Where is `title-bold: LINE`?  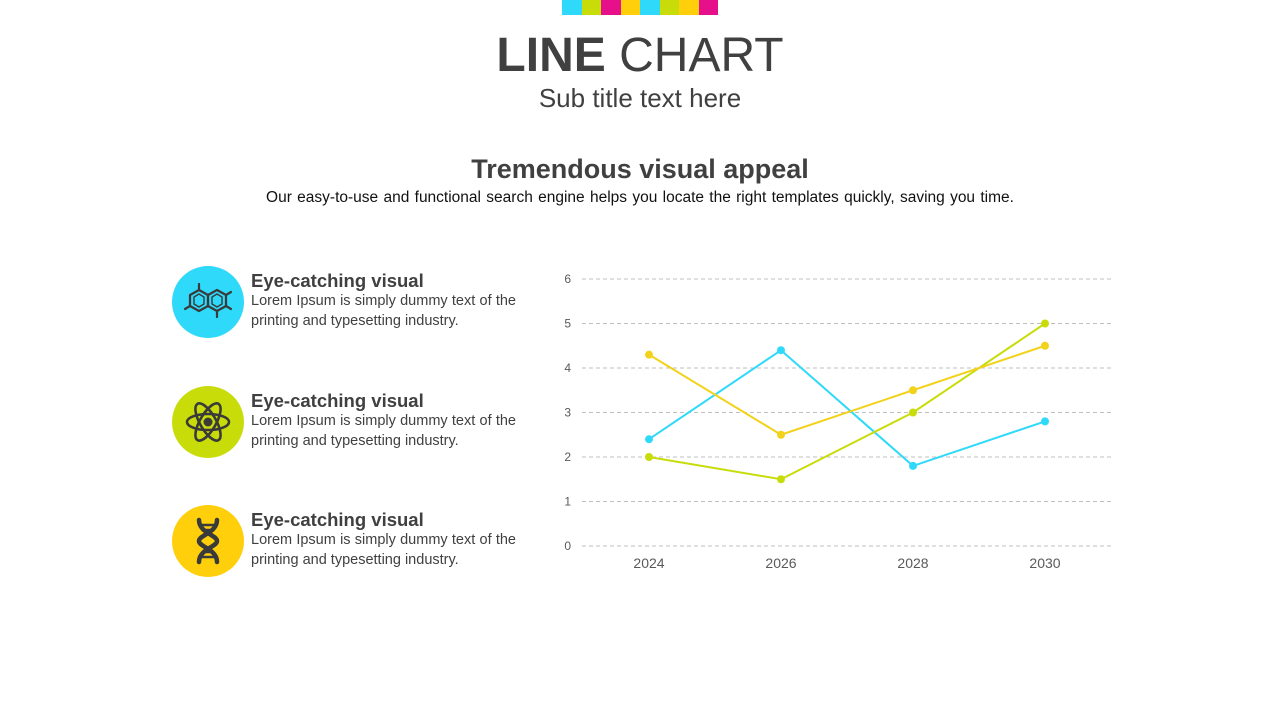 title-bold: LINE is located at coordinates (551, 55).